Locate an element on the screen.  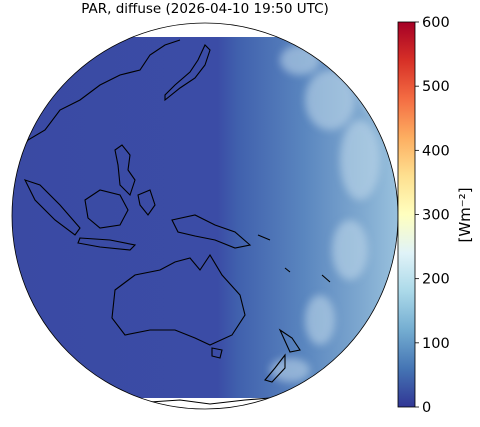
colorbar-tick-label: 600 is located at coordinates (436, 23).